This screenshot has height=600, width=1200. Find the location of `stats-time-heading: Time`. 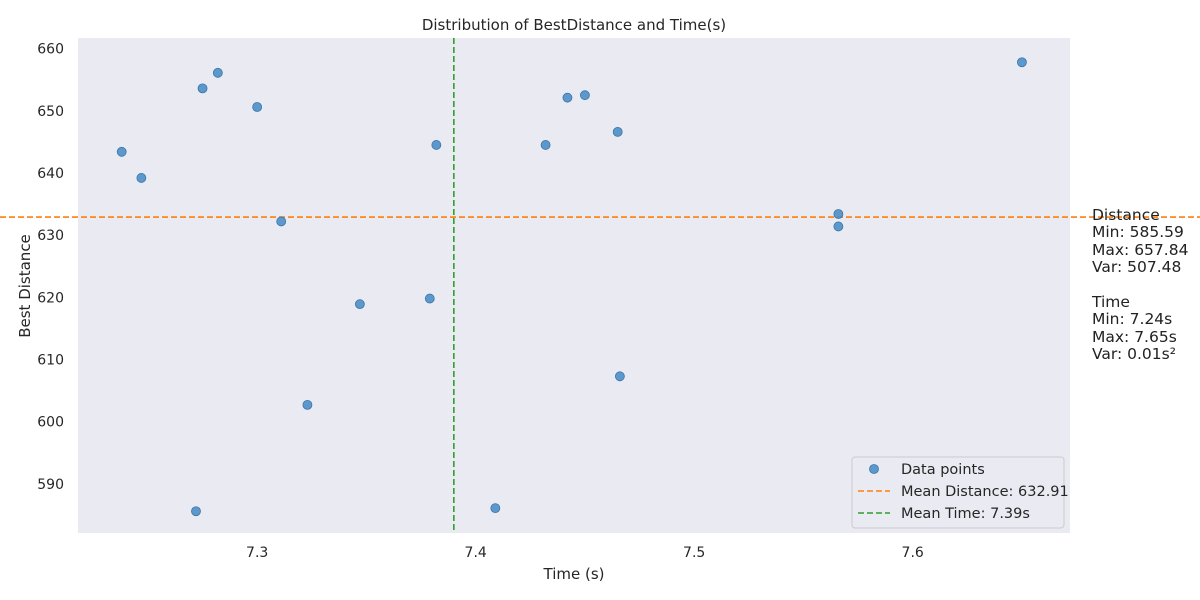

stats-time-heading: Time is located at coordinates (1111, 302).